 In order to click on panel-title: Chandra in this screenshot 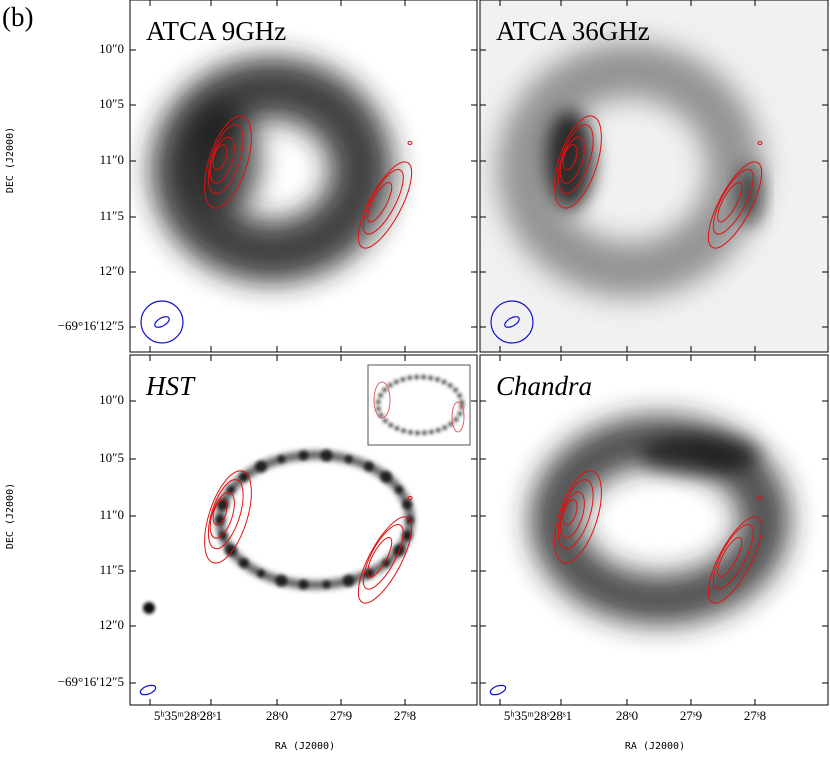, I will do `click(544, 386)`.